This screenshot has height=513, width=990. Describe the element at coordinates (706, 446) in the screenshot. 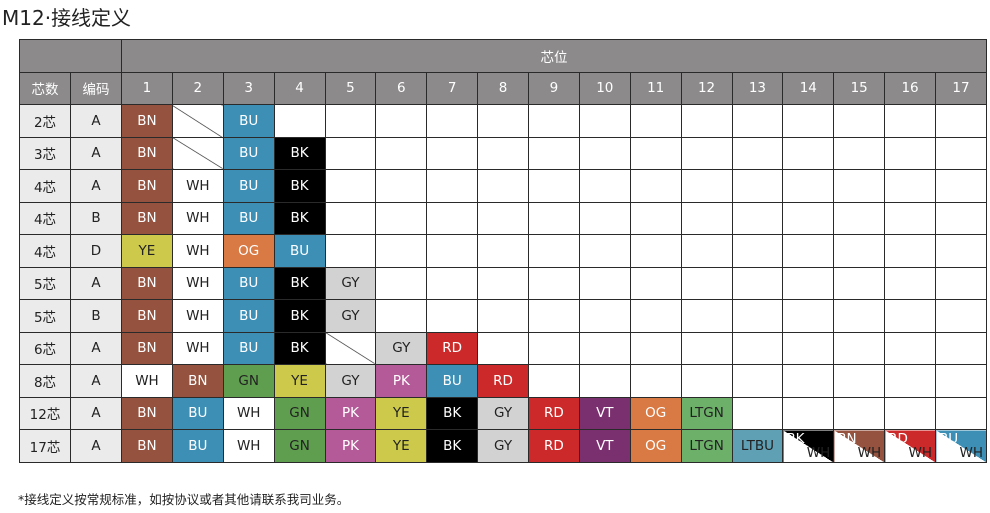

I see `wire-color-cell: LTGN` at that location.